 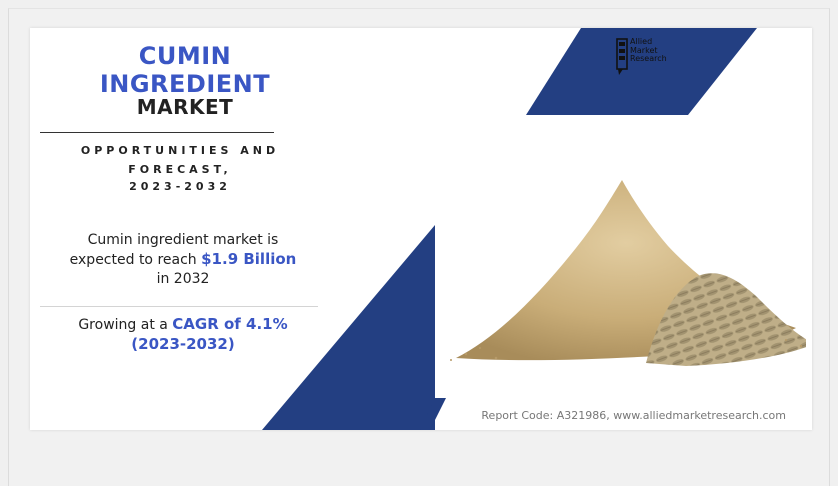 What do you see at coordinates (433, 414) in the screenshot?
I see `bottom-navy-tab` at bounding box center [433, 414].